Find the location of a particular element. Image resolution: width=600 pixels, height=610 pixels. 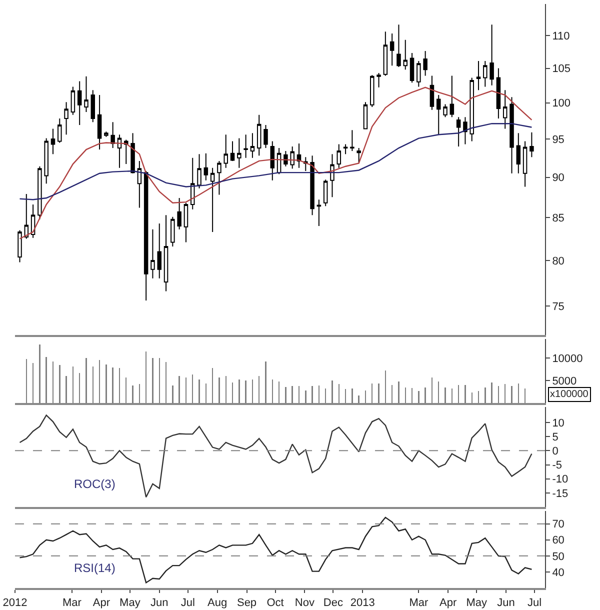

y-tick-label: -10 is located at coordinates (560, 480).